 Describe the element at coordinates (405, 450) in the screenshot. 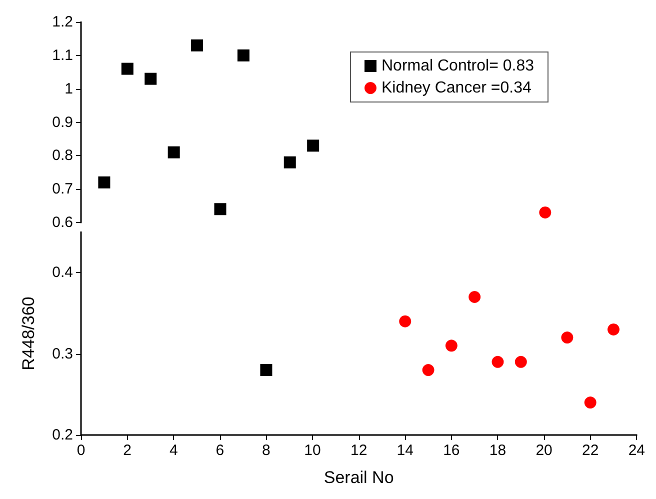

I see `x-tick-label: 14` at that location.